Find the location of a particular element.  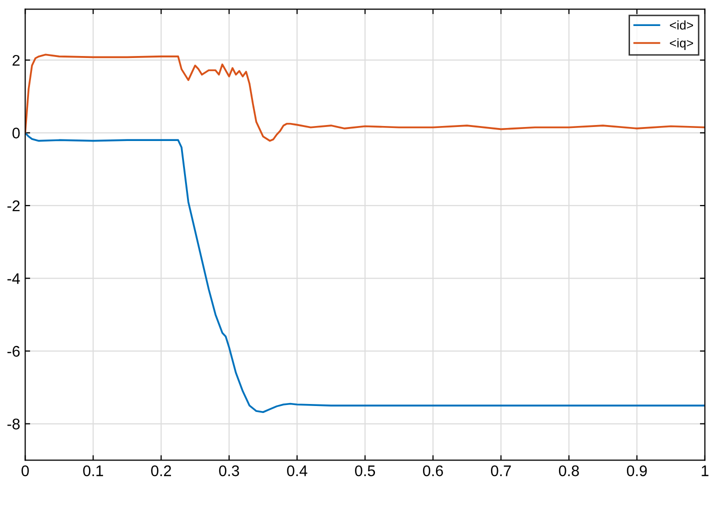

x-tick-label: 0 is located at coordinates (25, 470).